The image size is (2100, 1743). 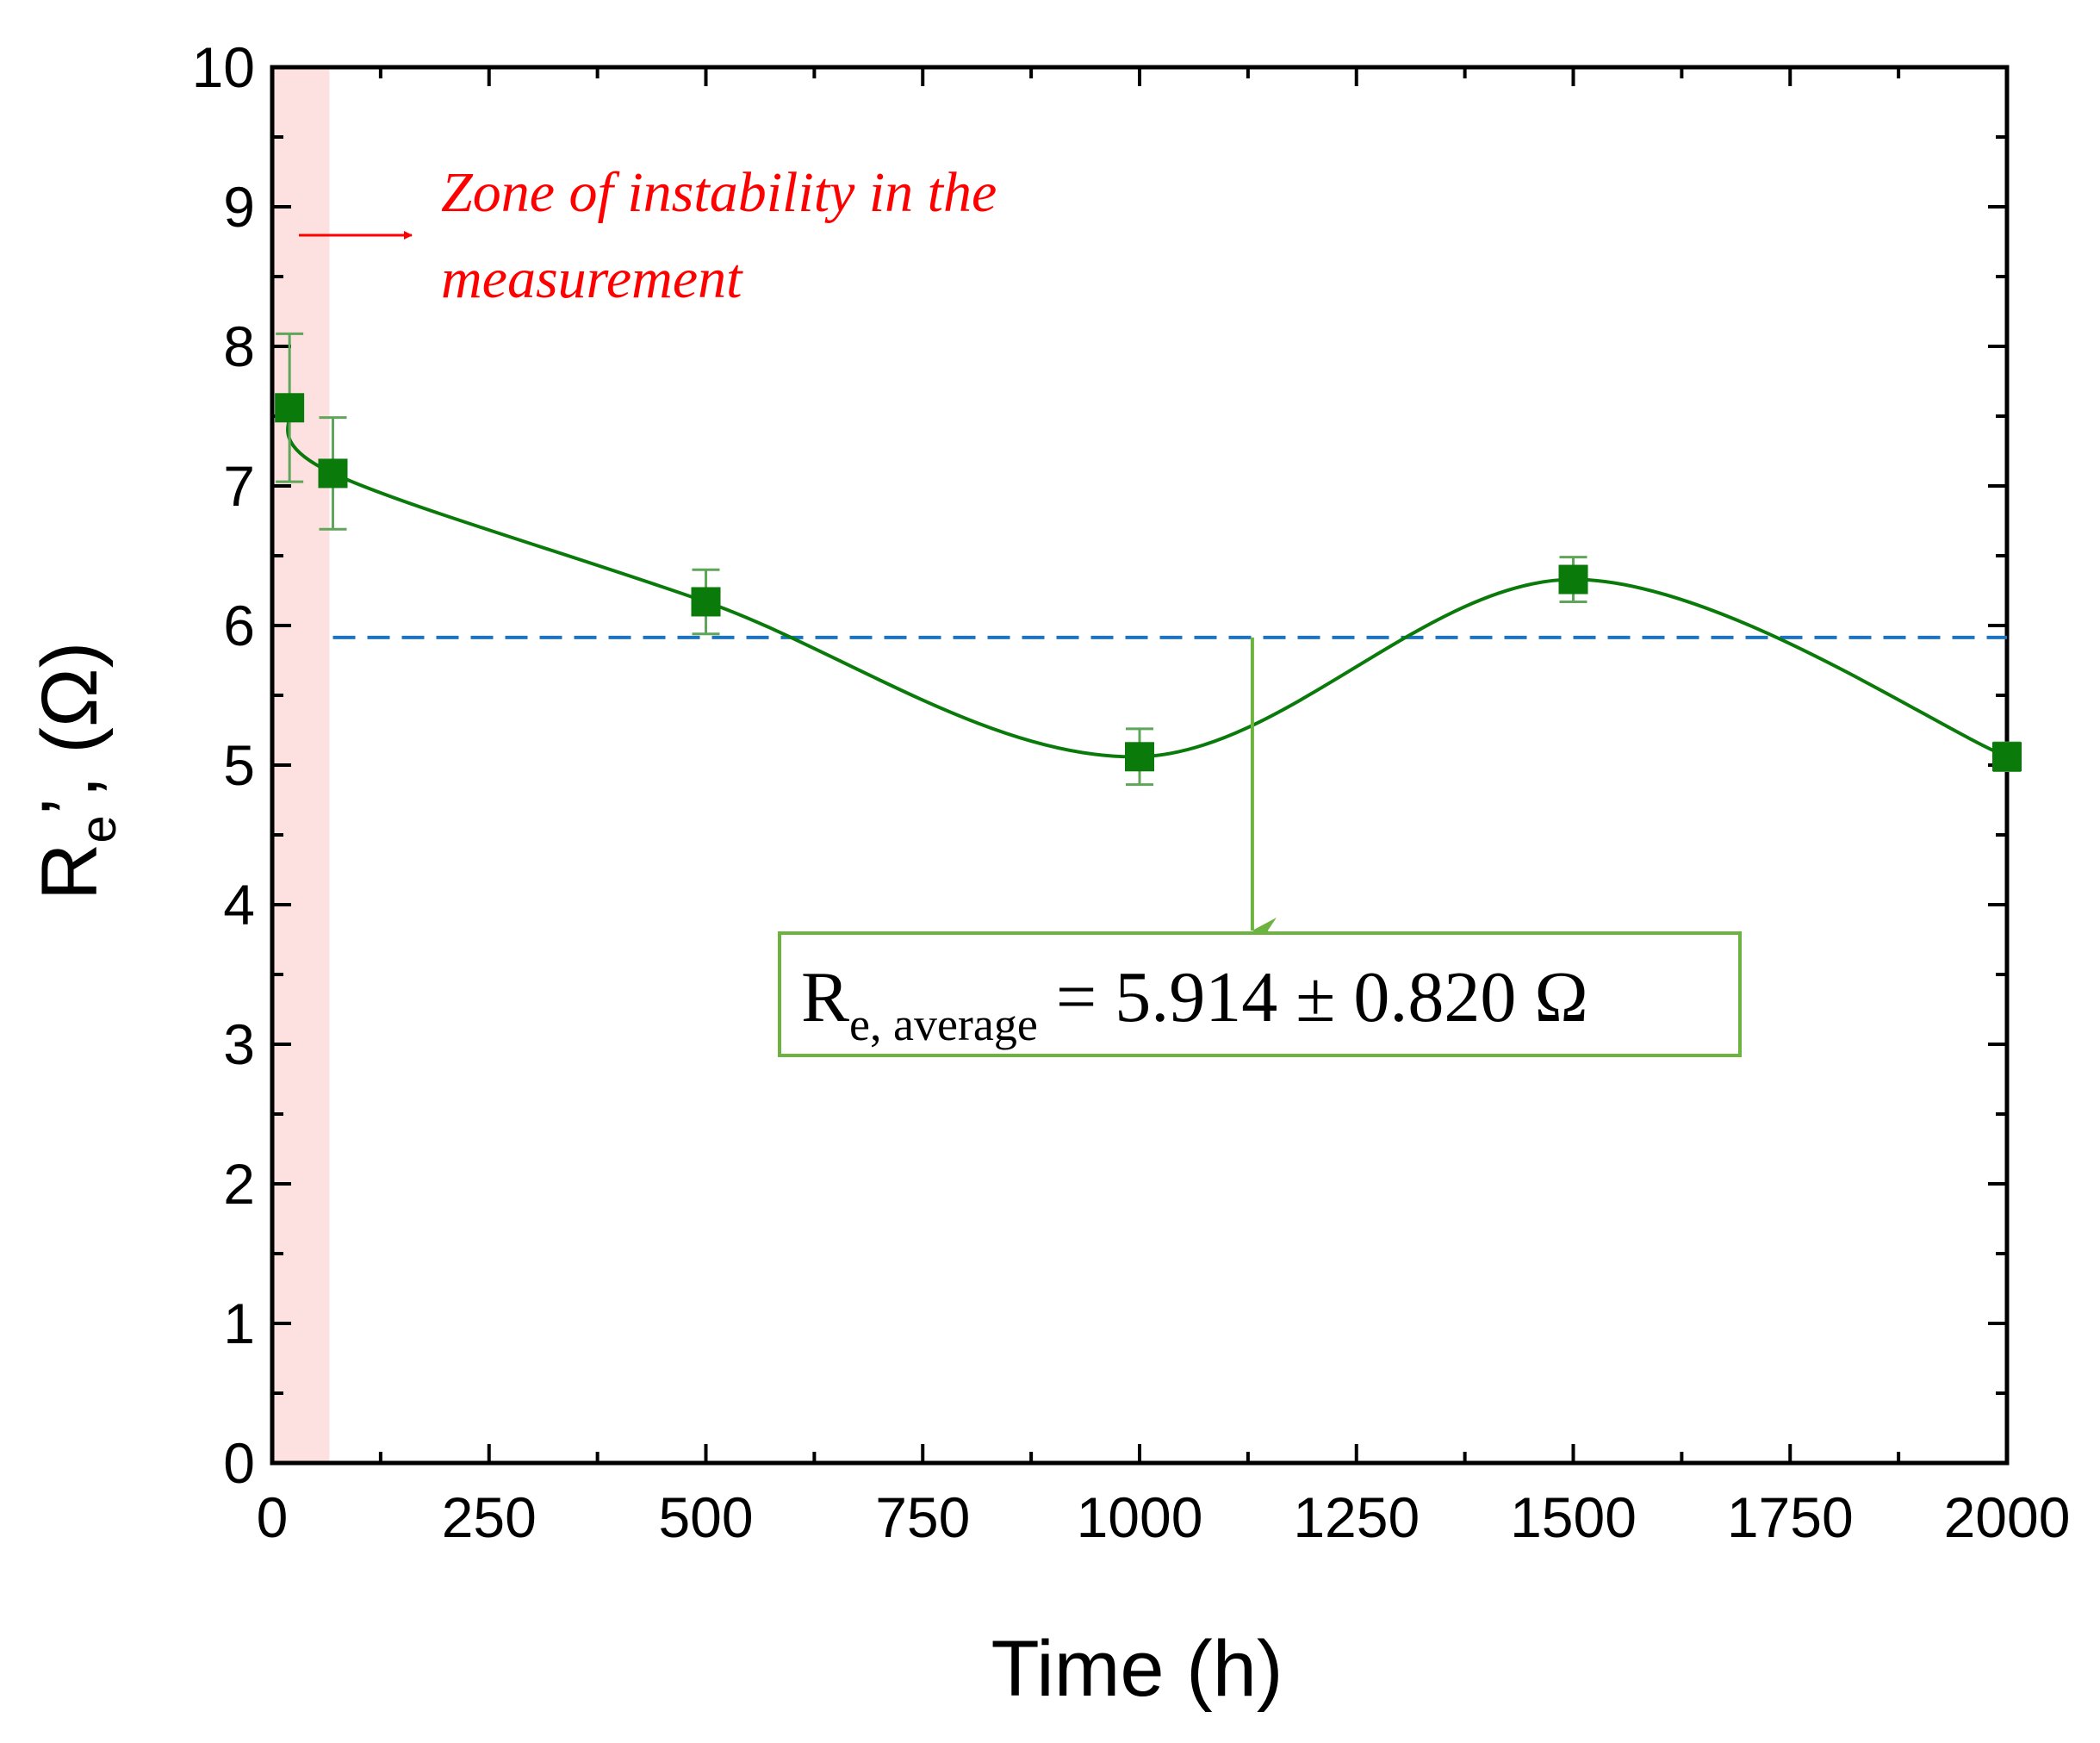 What do you see at coordinates (1140, 1517) in the screenshot?
I see `x-tick-label: 1000` at bounding box center [1140, 1517].